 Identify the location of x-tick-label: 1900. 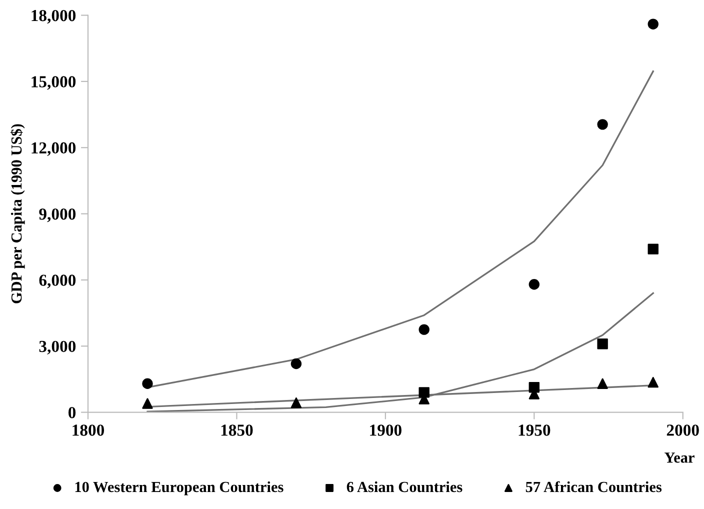
(386, 430).